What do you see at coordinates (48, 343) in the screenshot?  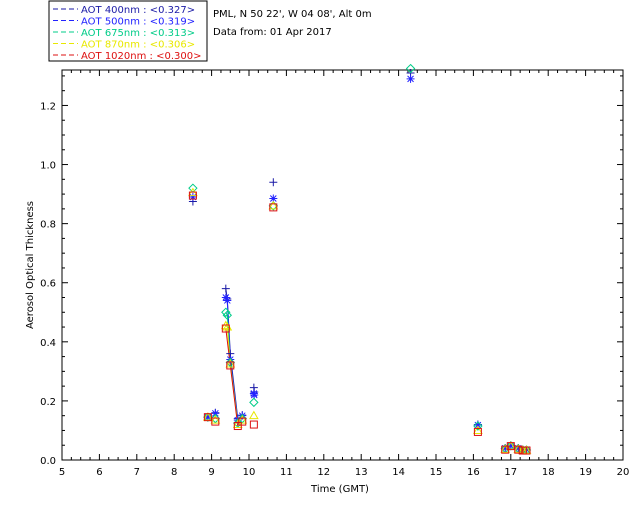 I see `y-tick-label: 0.4` at bounding box center [48, 343].